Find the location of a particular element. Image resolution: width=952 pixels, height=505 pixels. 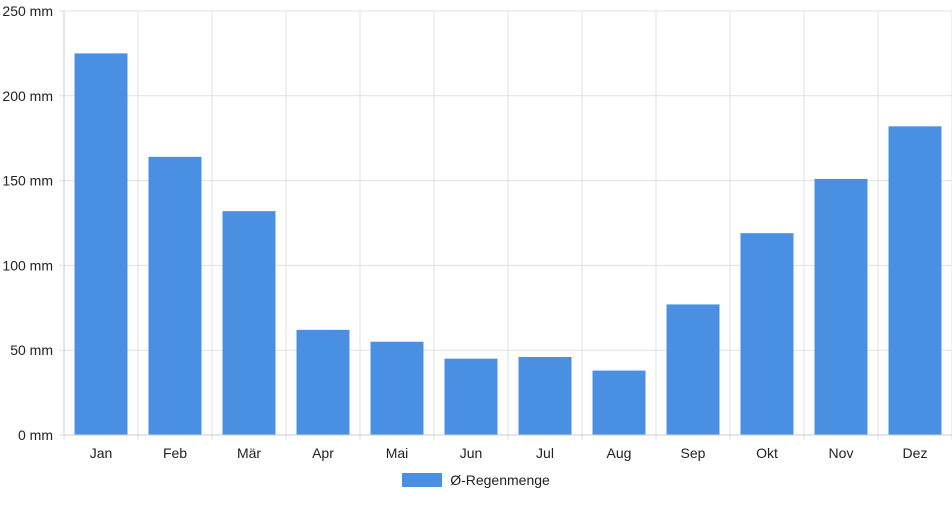

legend-label: Ø-Regenmenge is located at coordinates (500, 480).